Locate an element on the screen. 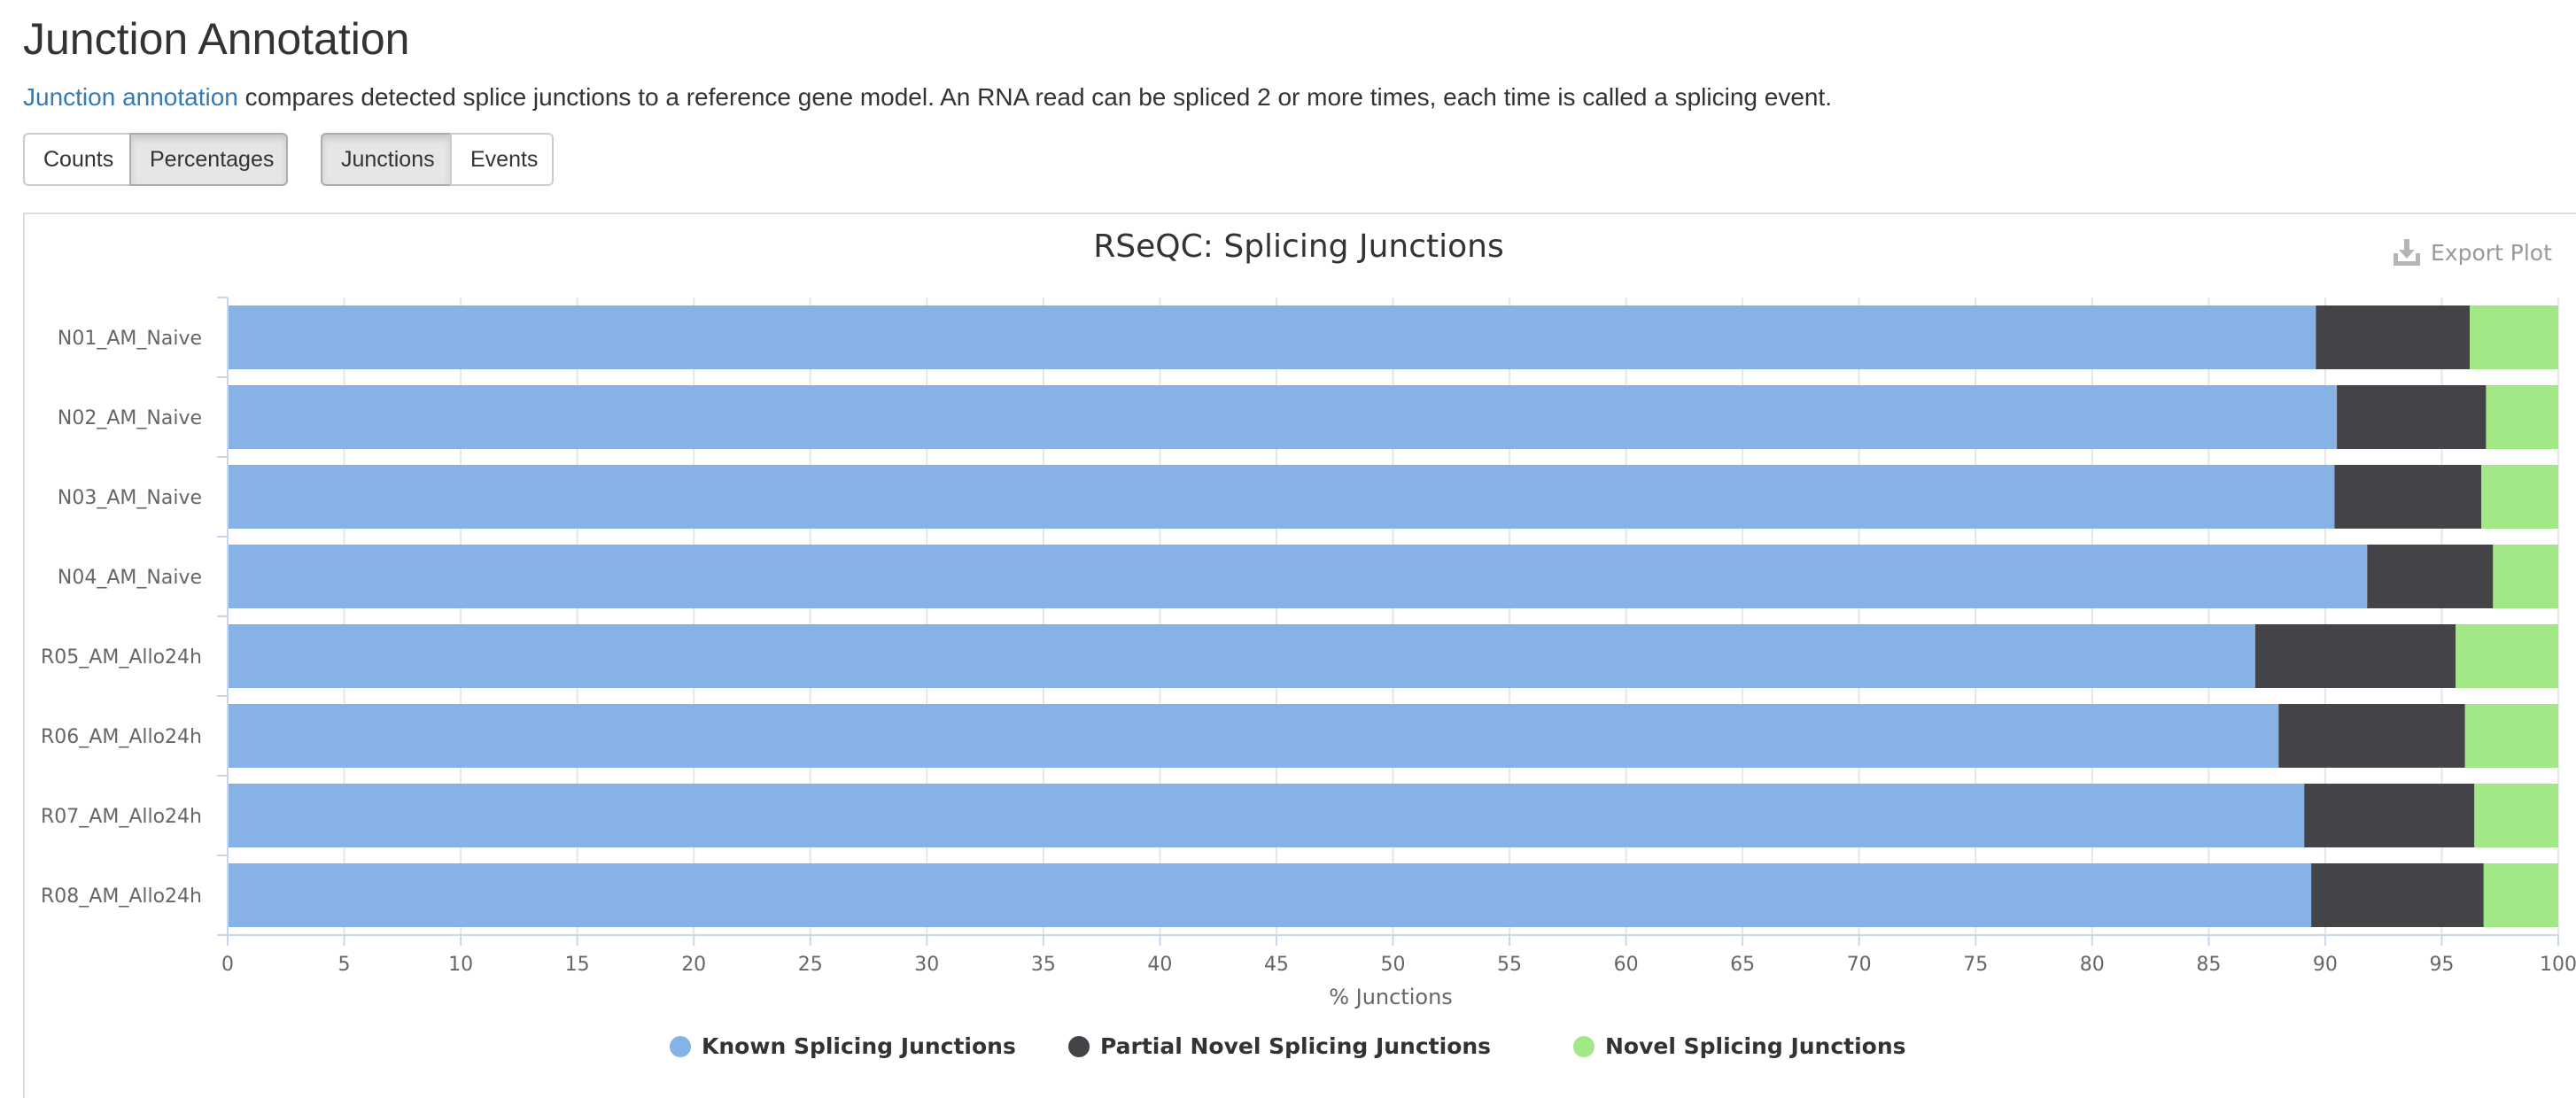 The height and width of the screenshot is (1098, 2576). legend-item: Partial Novel Splicing Junctions is located at coordinates (1279, 1046).